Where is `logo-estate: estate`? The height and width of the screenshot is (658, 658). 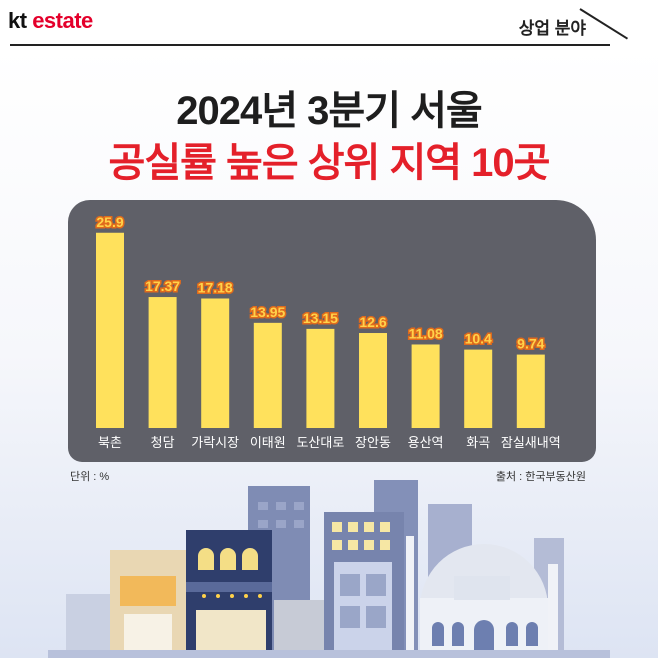
logo-estate: estate is located at coordinates (62, 20).